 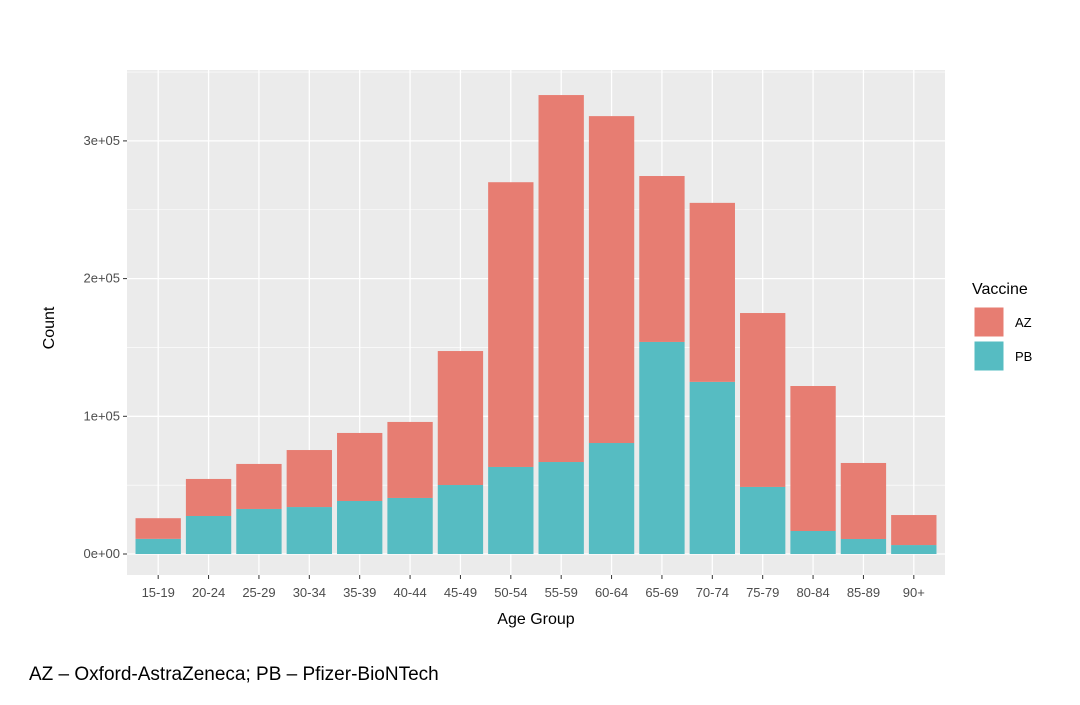 What do you see at coordinates (712, 592) in the screenshot?
I see `x-tick-label: 70-74` at bounding box center [712, 592].